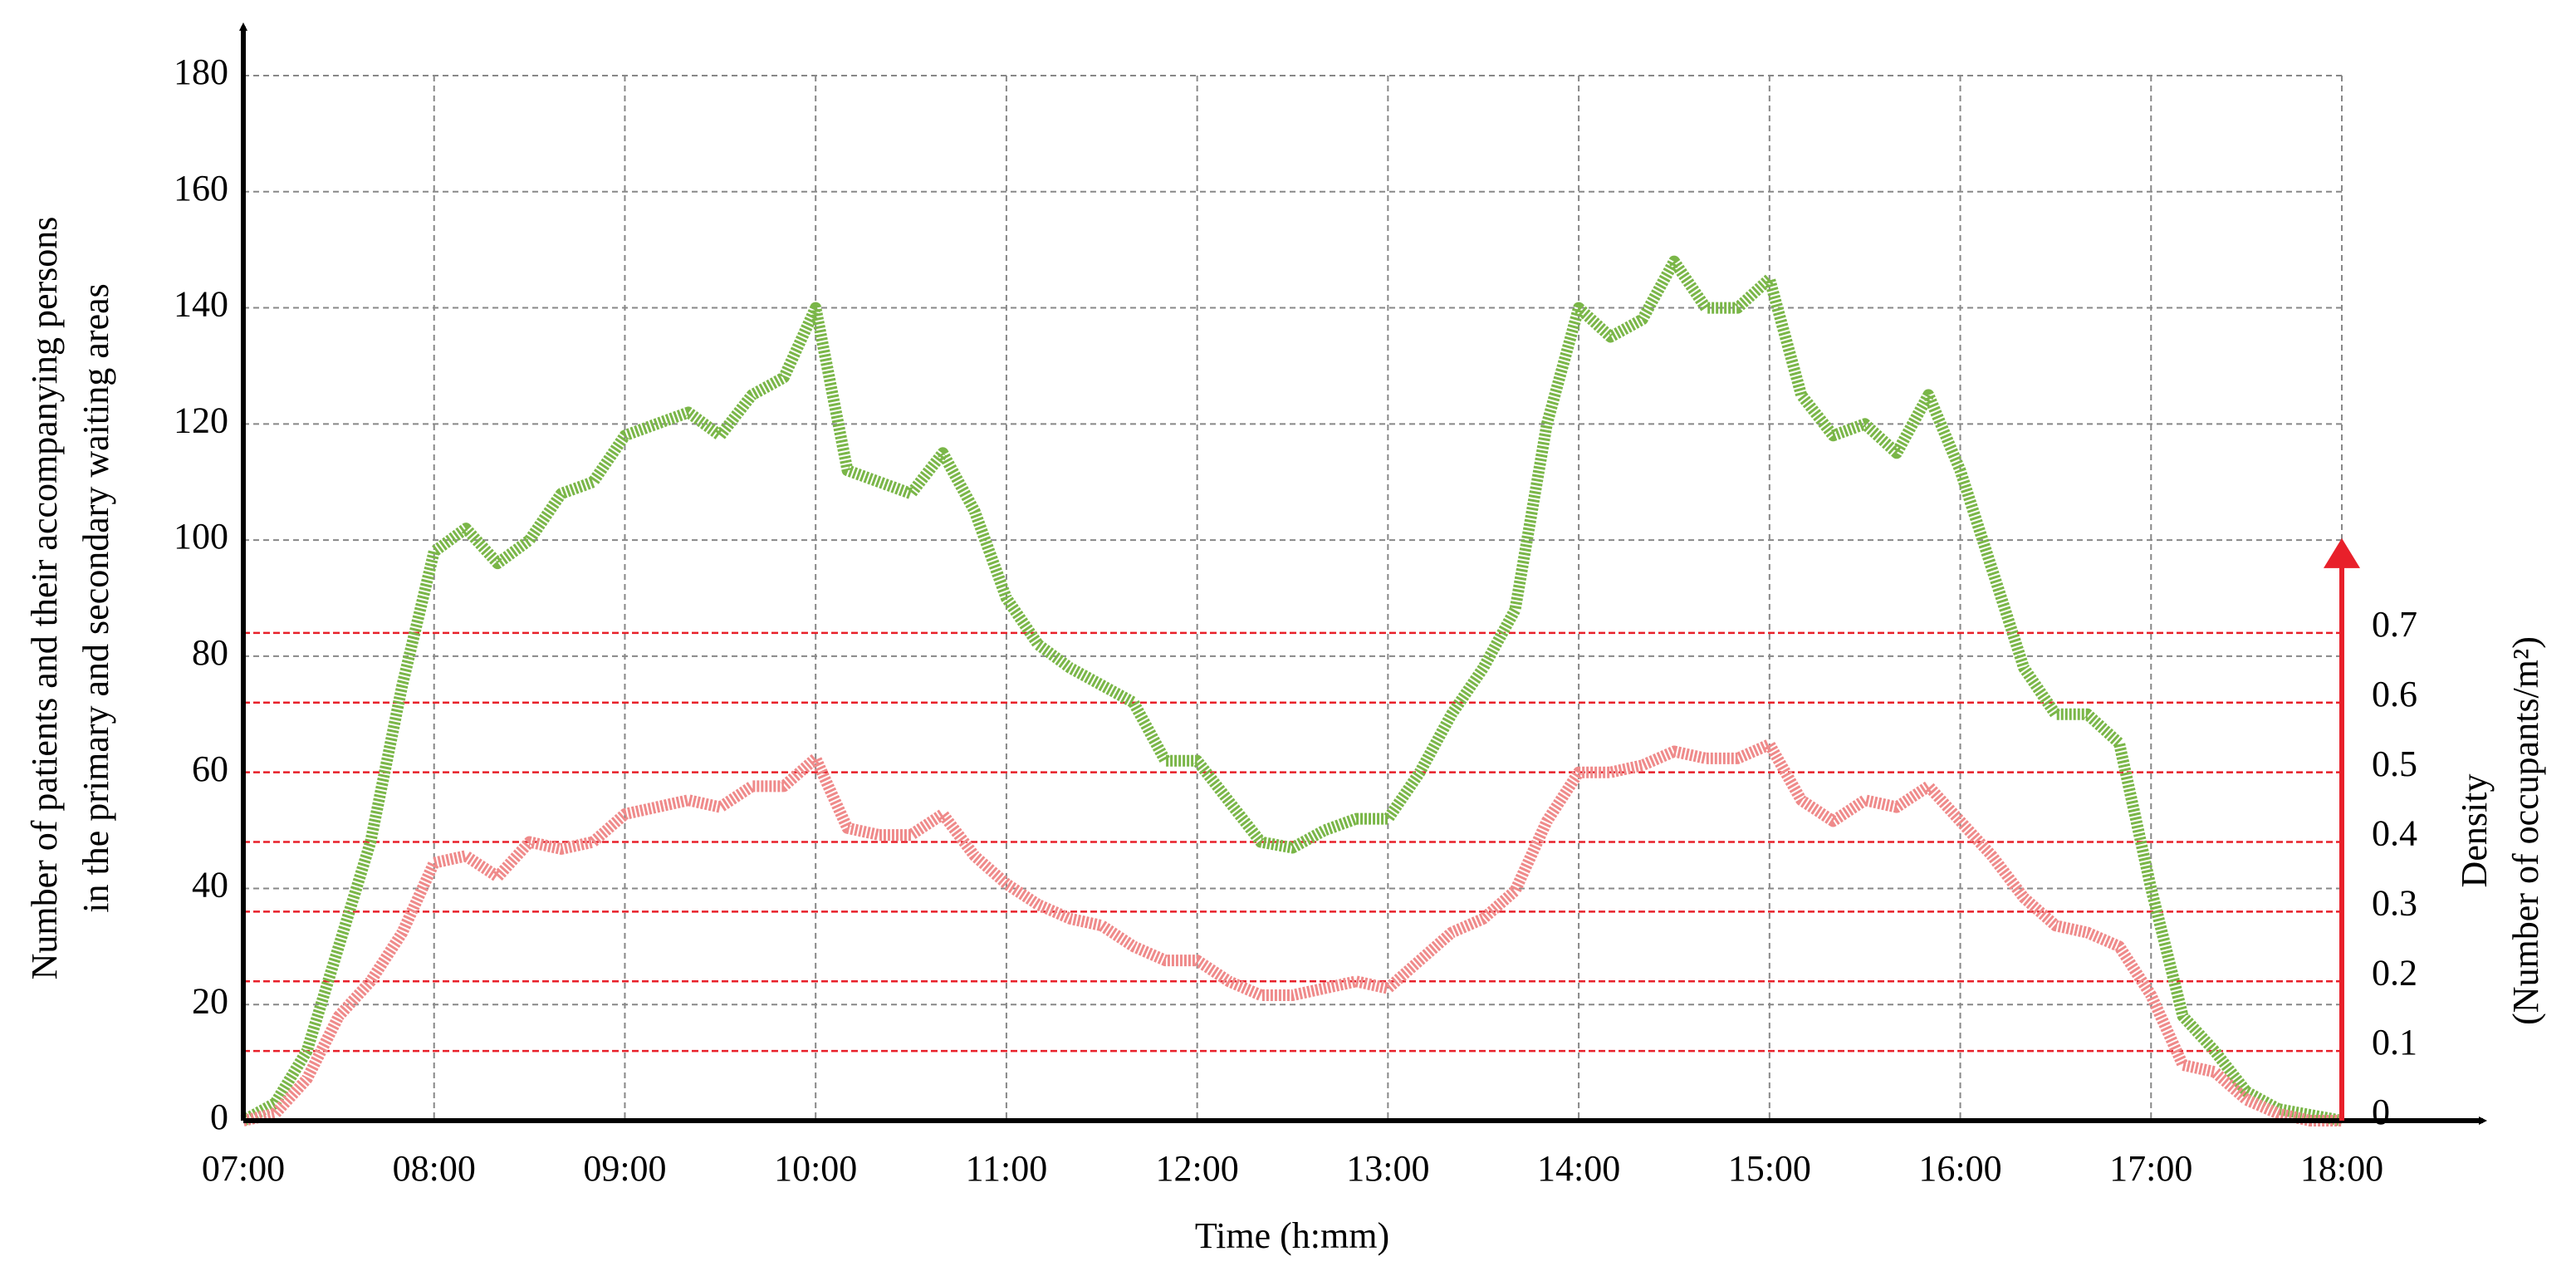  What do you see at coordinates (2475, 831) in the screenshot?
I see `y2-axis-label: Density` at bounding box center [2475, 831].